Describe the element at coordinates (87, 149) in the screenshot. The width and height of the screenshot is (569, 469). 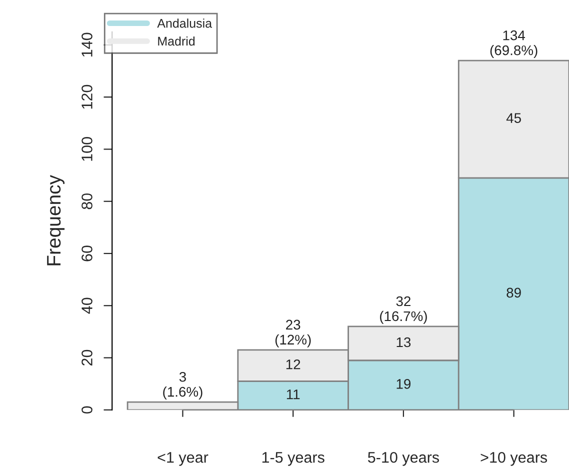
I see `y-tick-label: 100` at that location.